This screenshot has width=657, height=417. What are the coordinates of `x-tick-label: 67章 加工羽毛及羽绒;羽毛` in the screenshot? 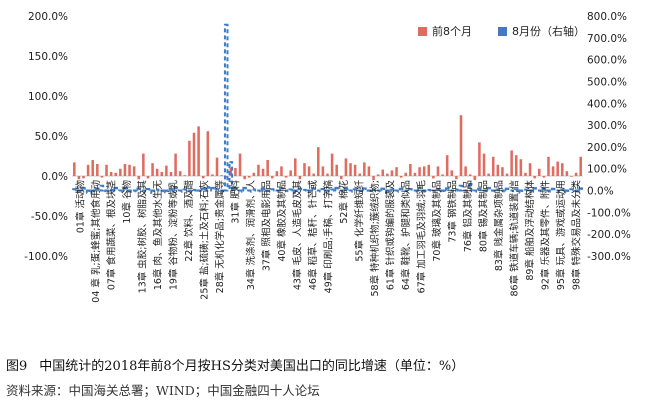 It's located at (421, 237).